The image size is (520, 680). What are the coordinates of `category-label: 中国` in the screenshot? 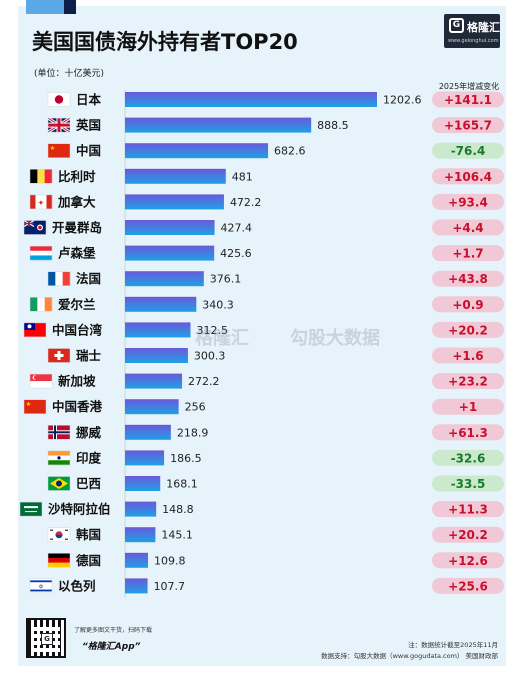 It's located at (88, 150).